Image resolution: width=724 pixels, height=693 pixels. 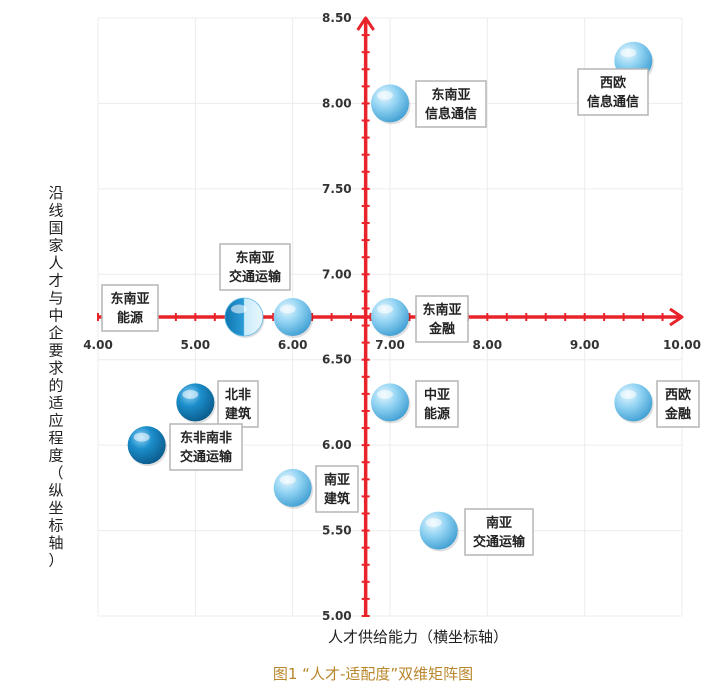 I want to click on x-tick-label: 7.00, so click(x=390, y=345).